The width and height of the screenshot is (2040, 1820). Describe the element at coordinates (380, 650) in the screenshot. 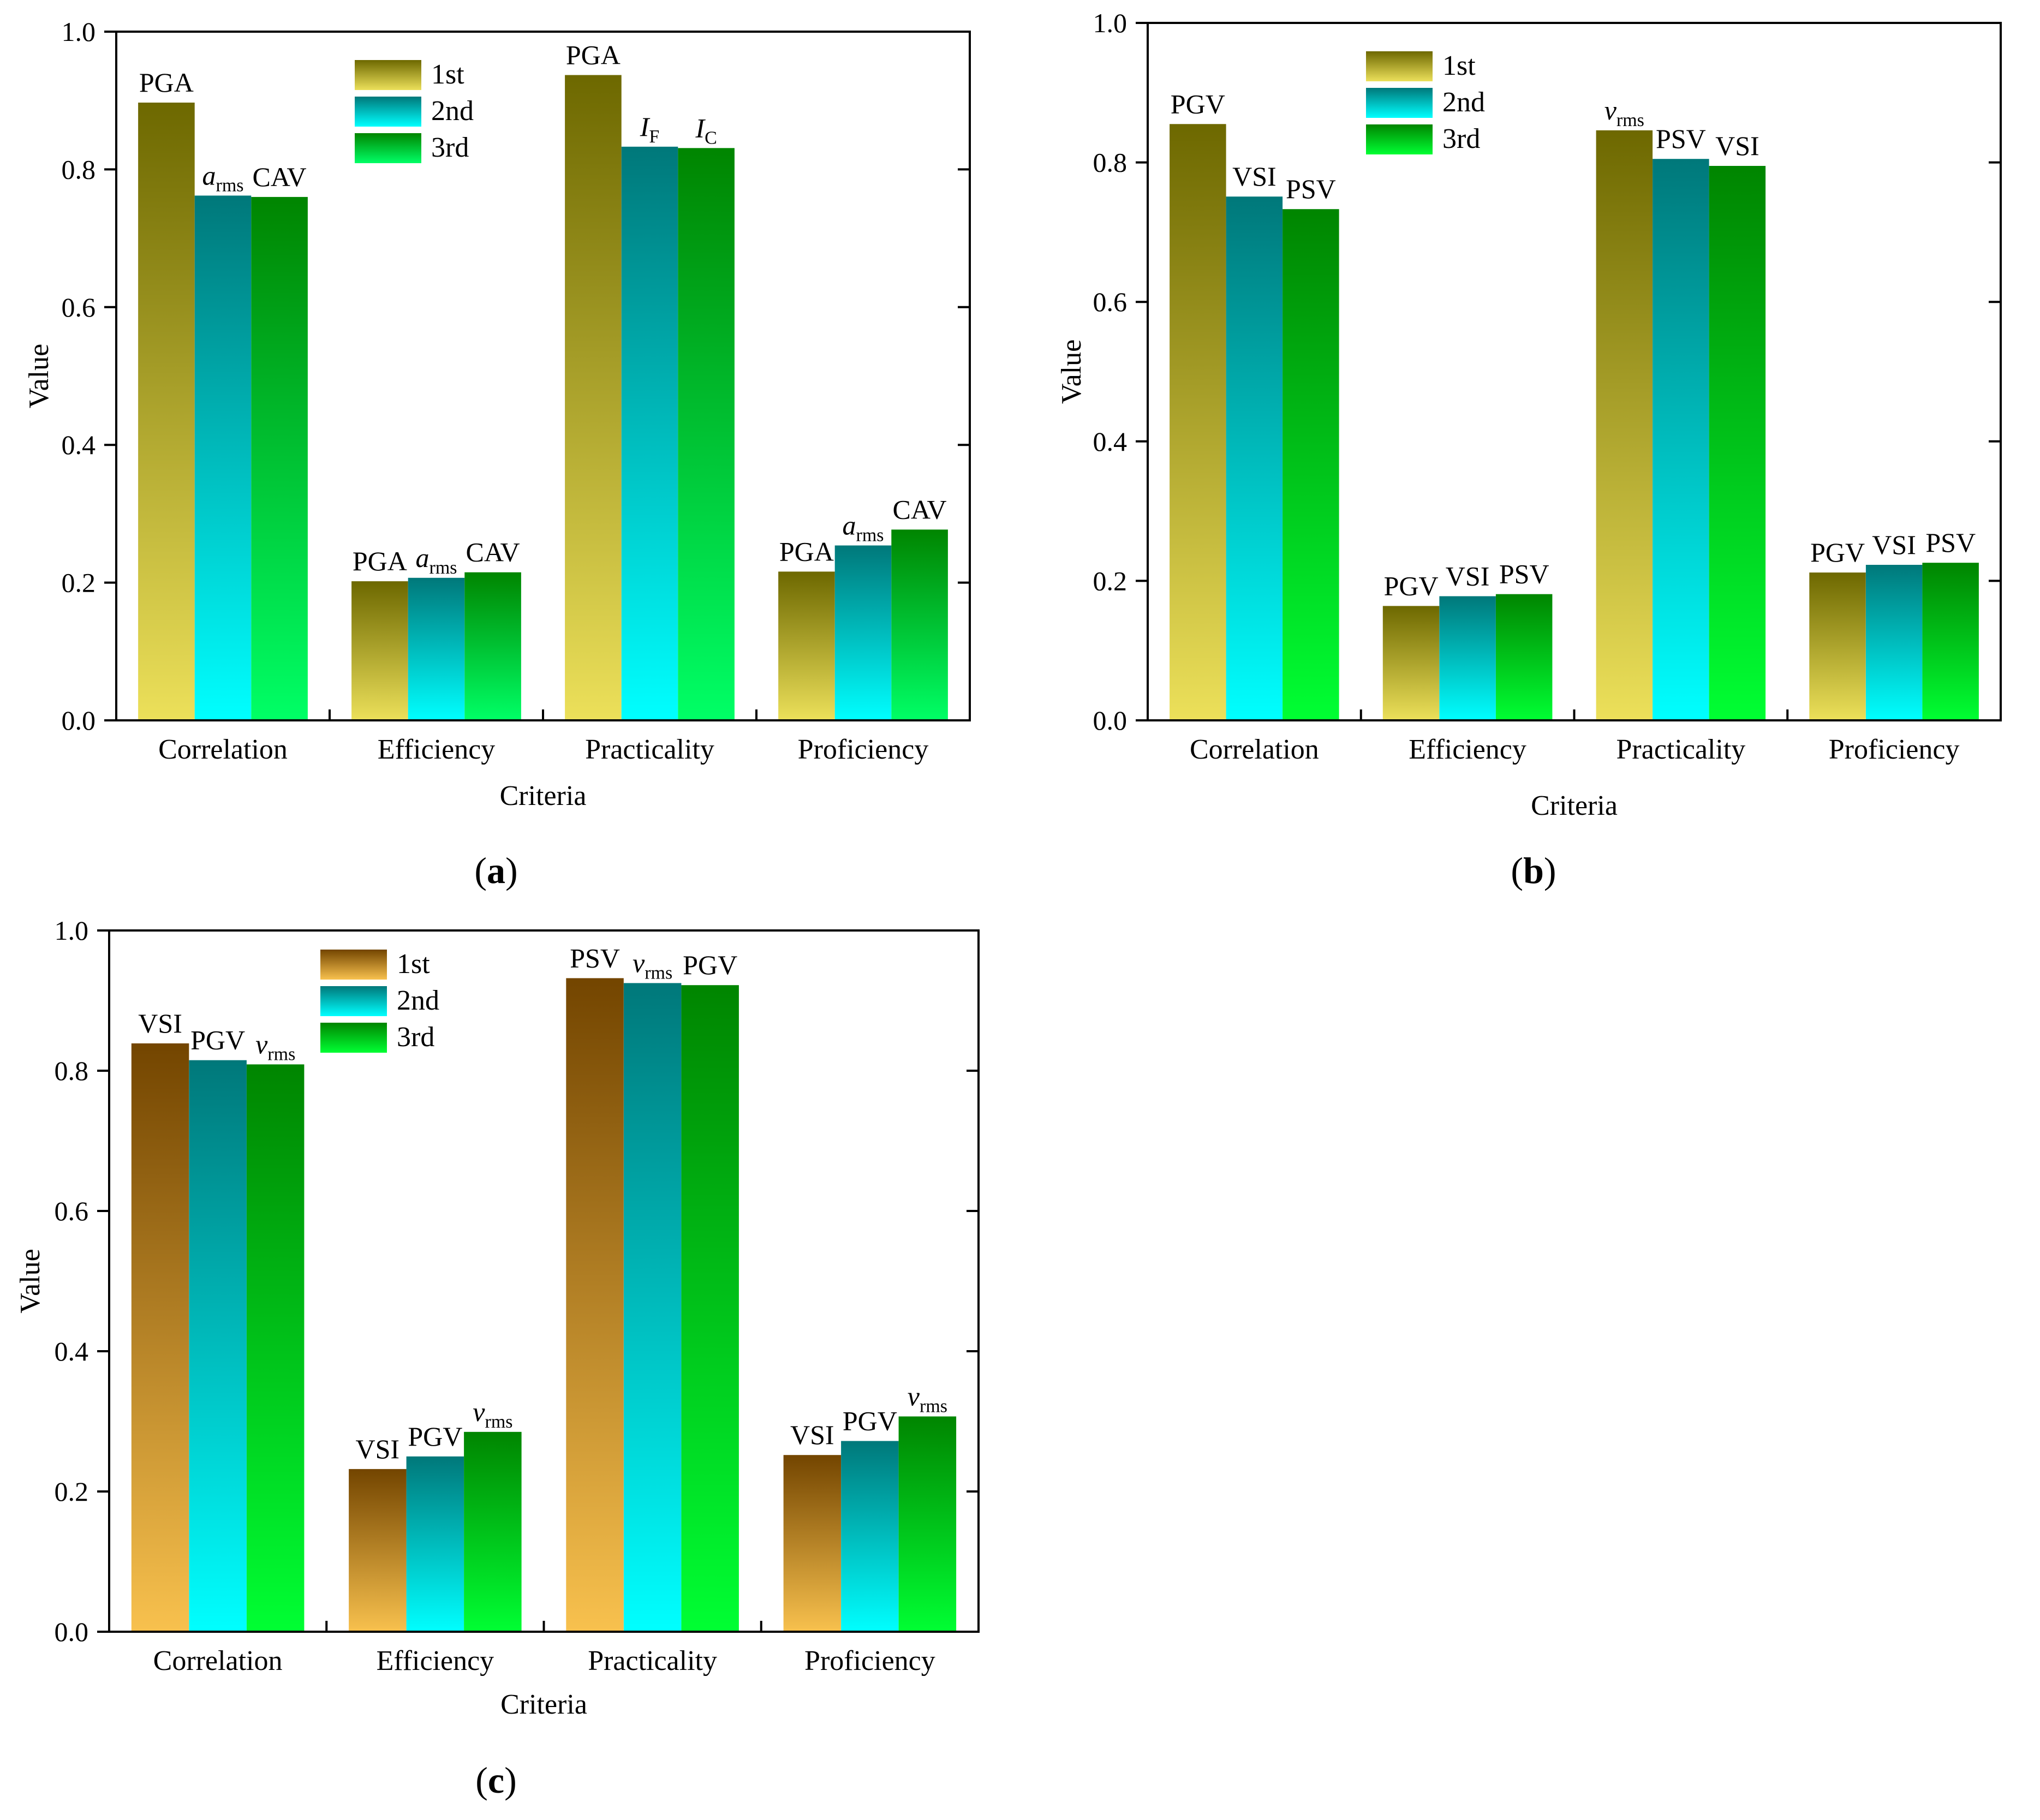

I see `bar-a-efficiency-1st` at that location.